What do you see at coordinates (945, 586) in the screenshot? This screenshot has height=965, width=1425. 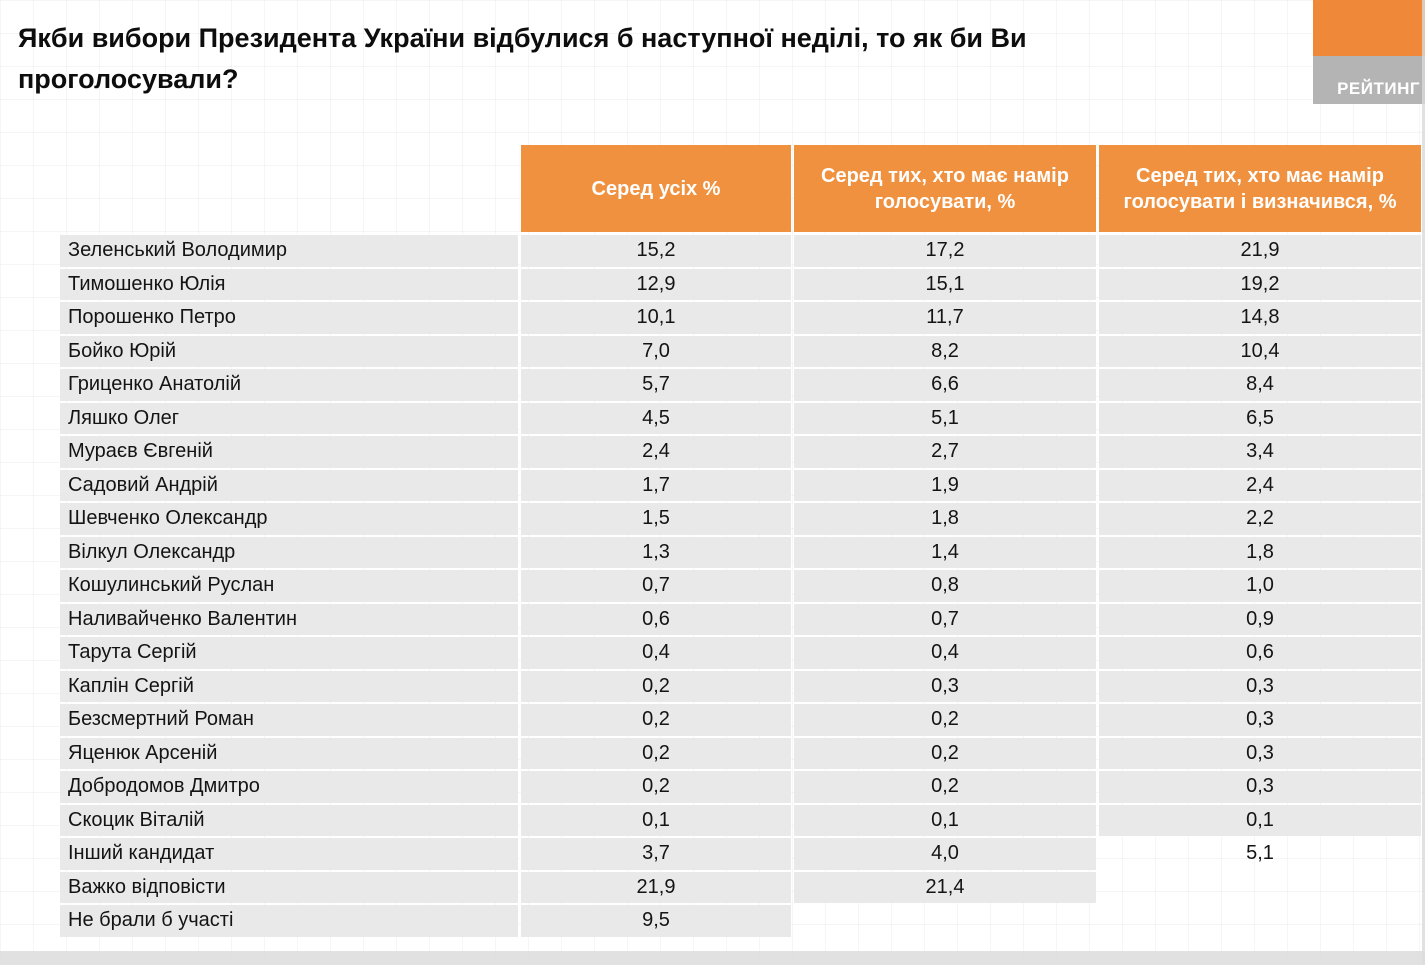 I see `value-cell: 0,8` at bounding box center [945, 586].